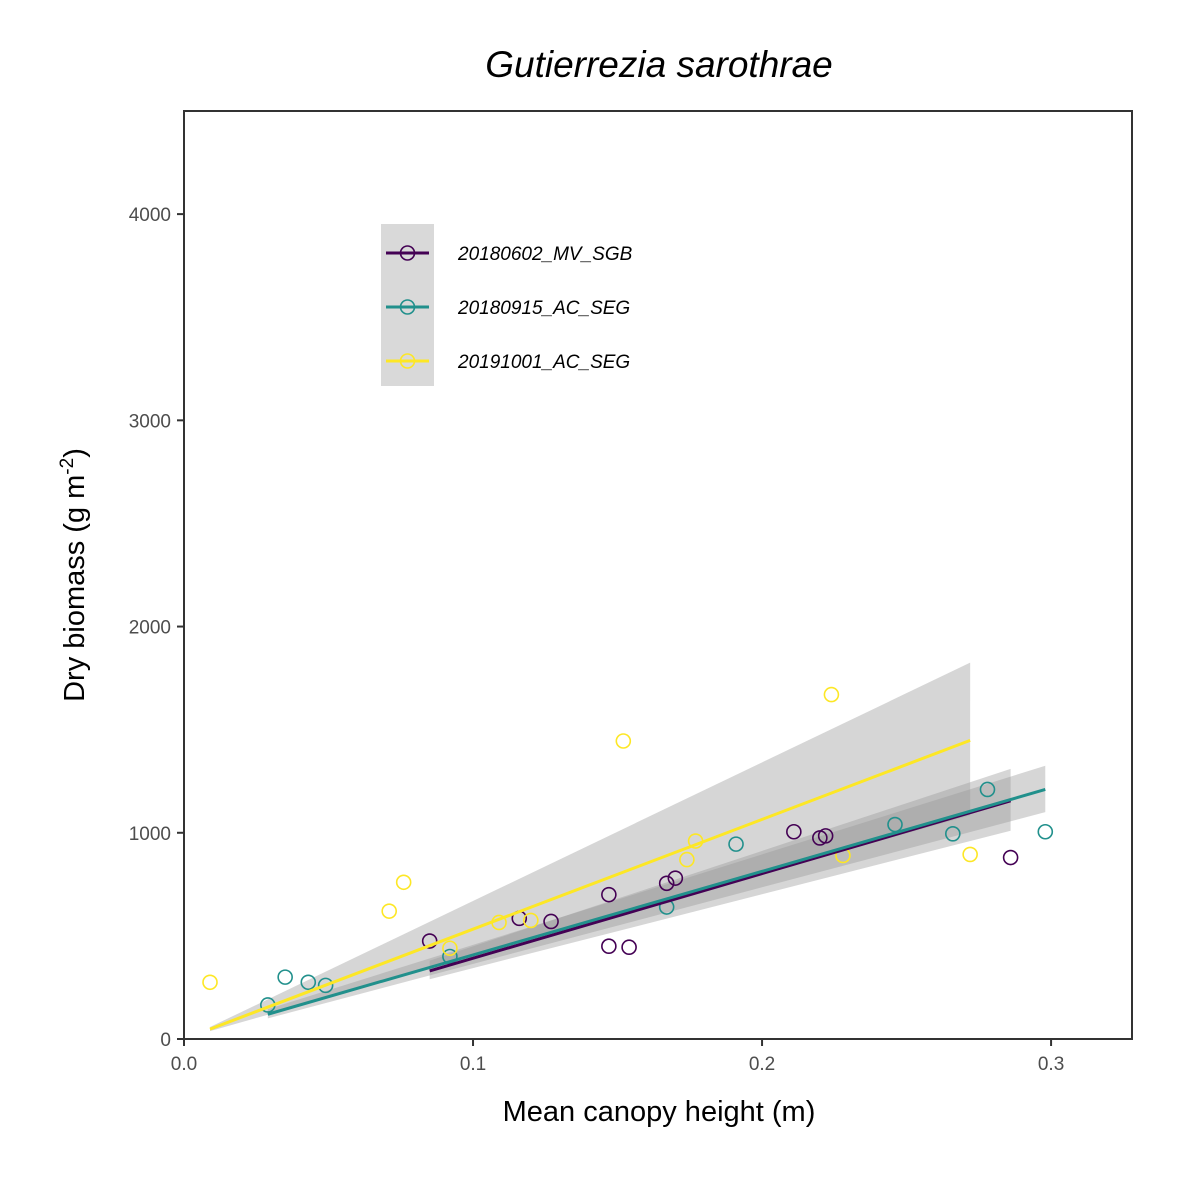 Image resolution: width=1181 pixels, height=1181 pixels. What do you see at coordinates (617, 1057) in the screenshot?
I see `x-axis: 0.0 0.1 0.2 0.3` at bounding box center [617, 1057].